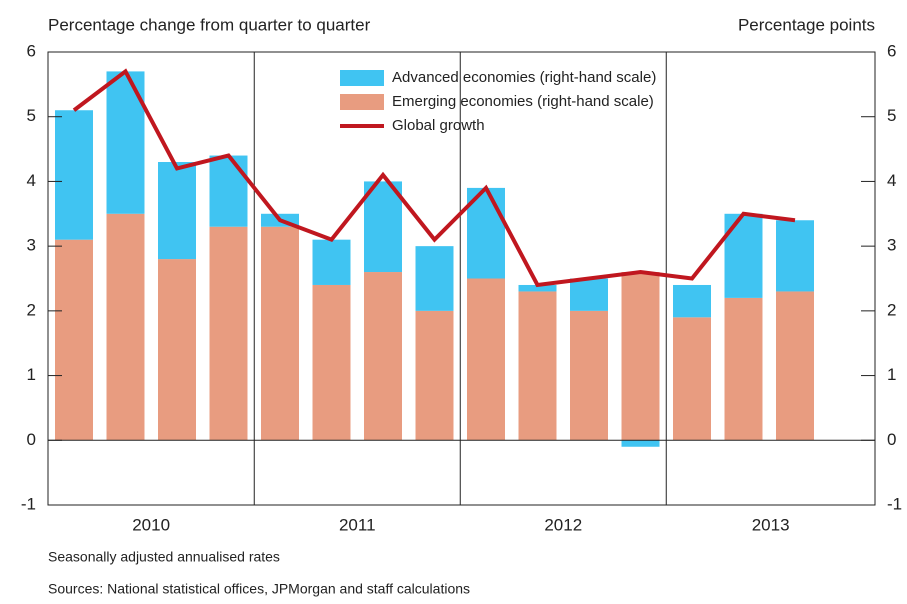  Describe the element at coordinates (891, 245) in the screenshot. I see `y2-tick-label: 3` at that location.